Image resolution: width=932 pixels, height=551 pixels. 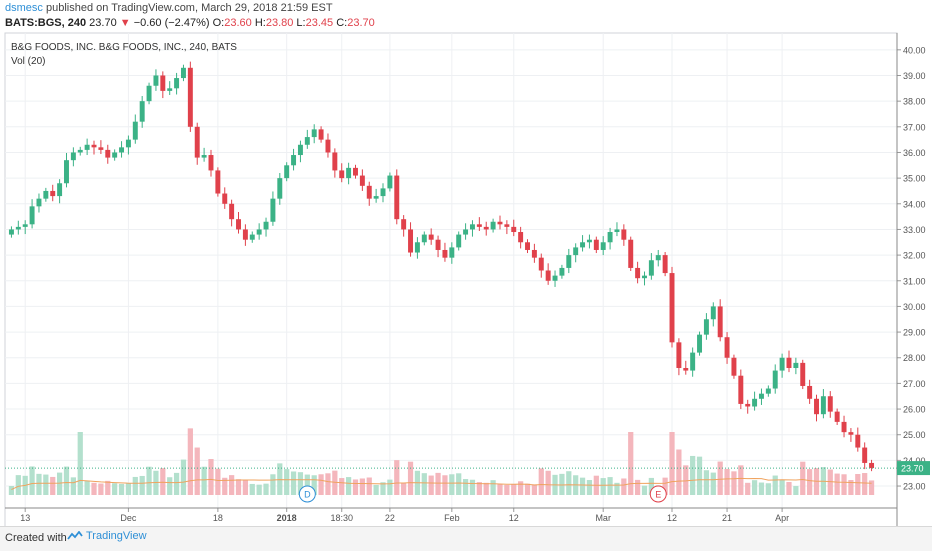 What do you see at coordinates (260, 23) in the screenshot?
I see `high-label: H:` at bounding box center [260, 23].